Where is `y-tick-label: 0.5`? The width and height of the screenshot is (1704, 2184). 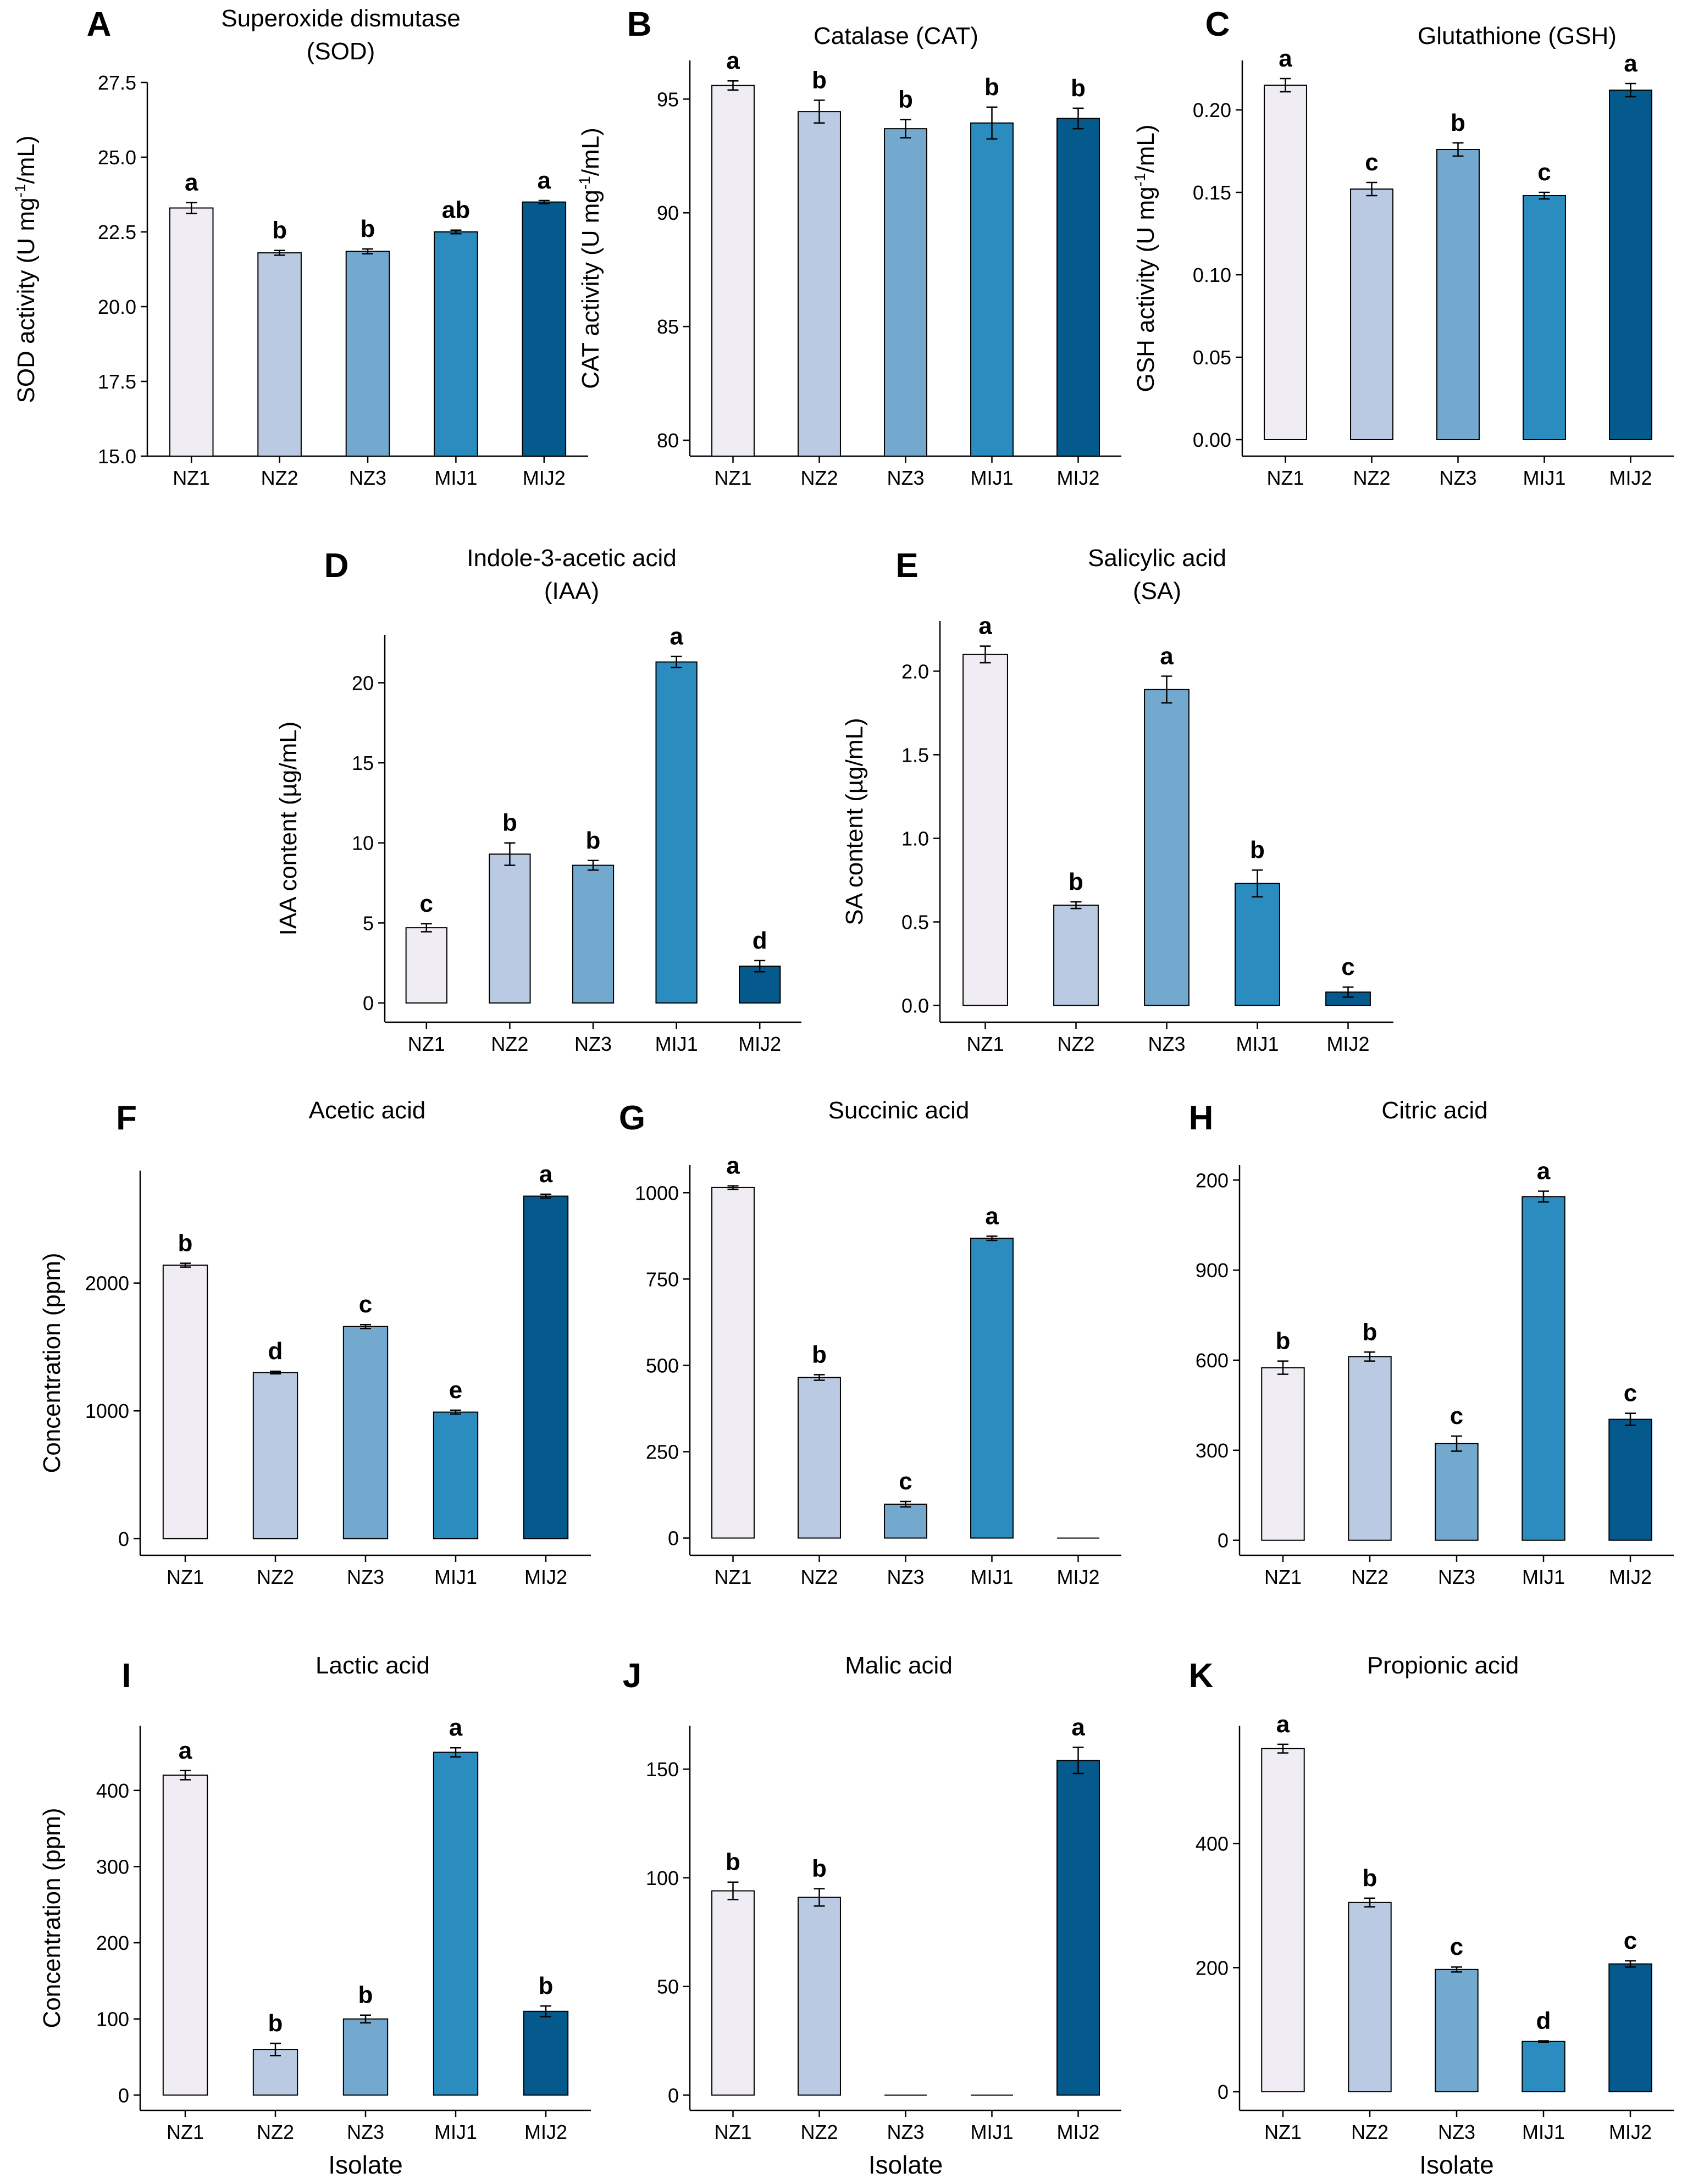
y-tick-label: 0.5 is located at coordinates (915, 922).